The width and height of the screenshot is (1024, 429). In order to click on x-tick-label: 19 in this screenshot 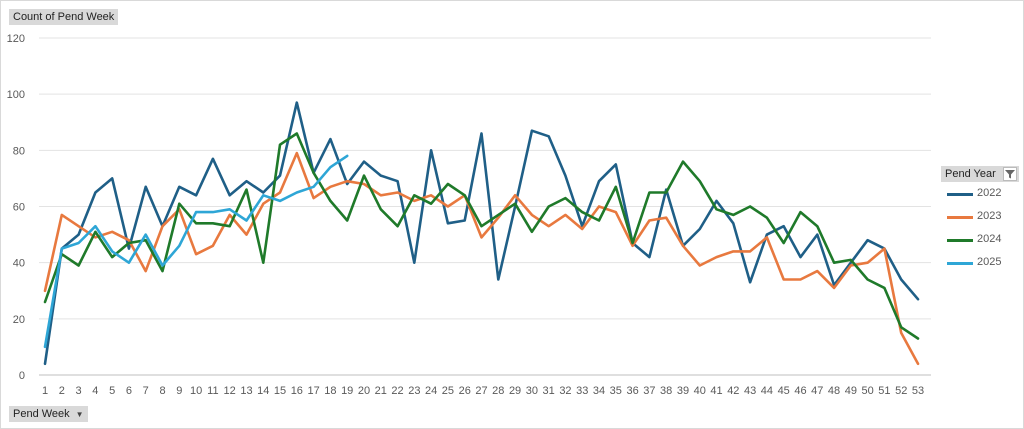, I will do `click(347, 391)`.